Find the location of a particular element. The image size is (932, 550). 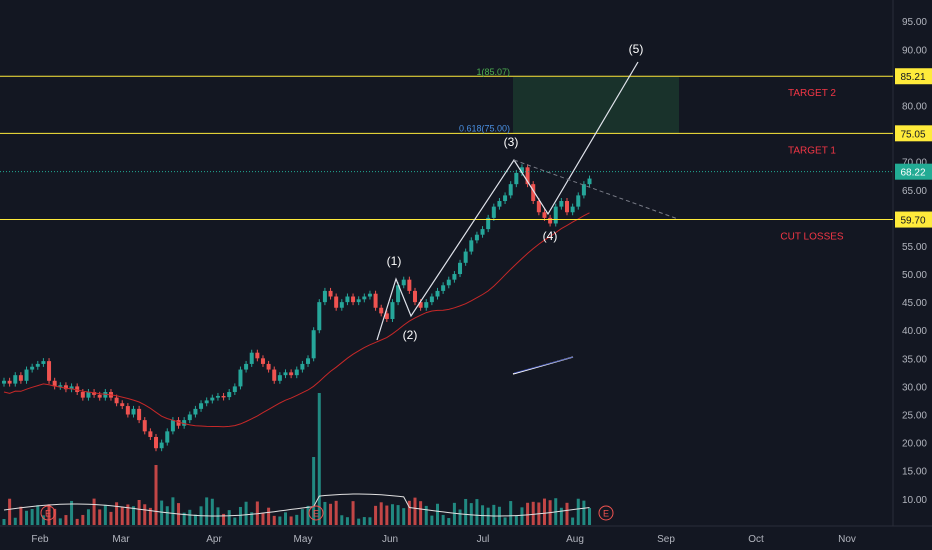

y-tick-label: 80.00 is located at coordinates (914, 107).